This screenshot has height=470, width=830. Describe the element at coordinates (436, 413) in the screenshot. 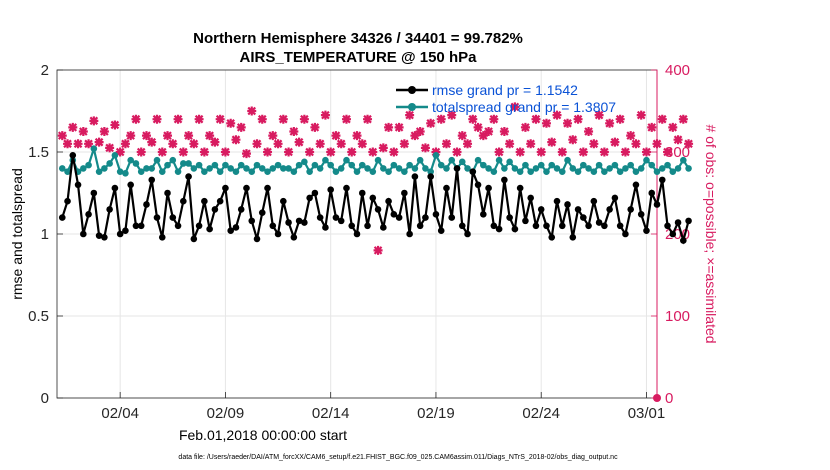

I see `x-tick-label: 02/19` at that location.